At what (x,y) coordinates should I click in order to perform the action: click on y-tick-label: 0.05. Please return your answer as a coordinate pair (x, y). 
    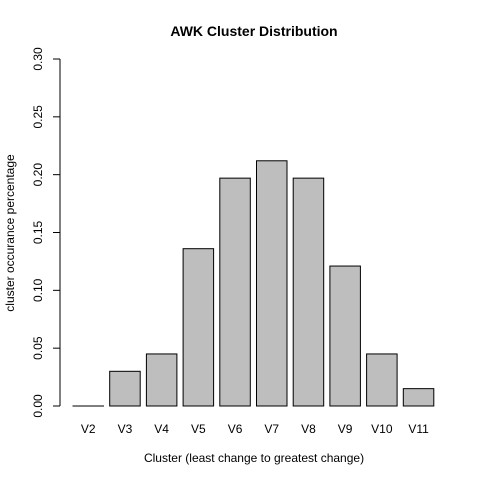
    Looking at the image, I should click on (38, 348).